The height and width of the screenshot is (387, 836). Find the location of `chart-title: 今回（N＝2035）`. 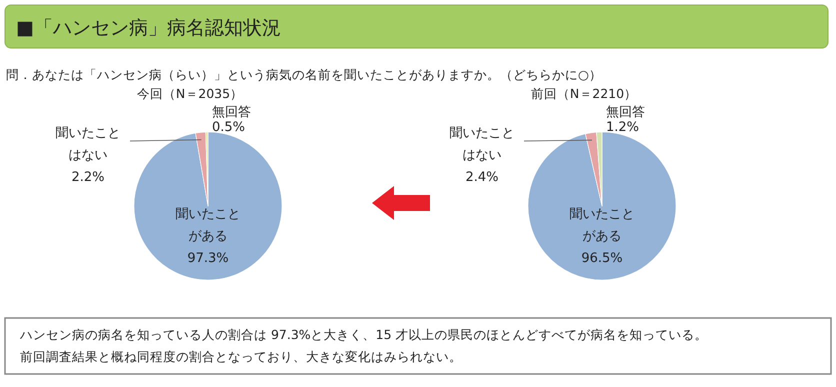

chart-title: 今回（N＝2035） is located at coordinates (190, 93).